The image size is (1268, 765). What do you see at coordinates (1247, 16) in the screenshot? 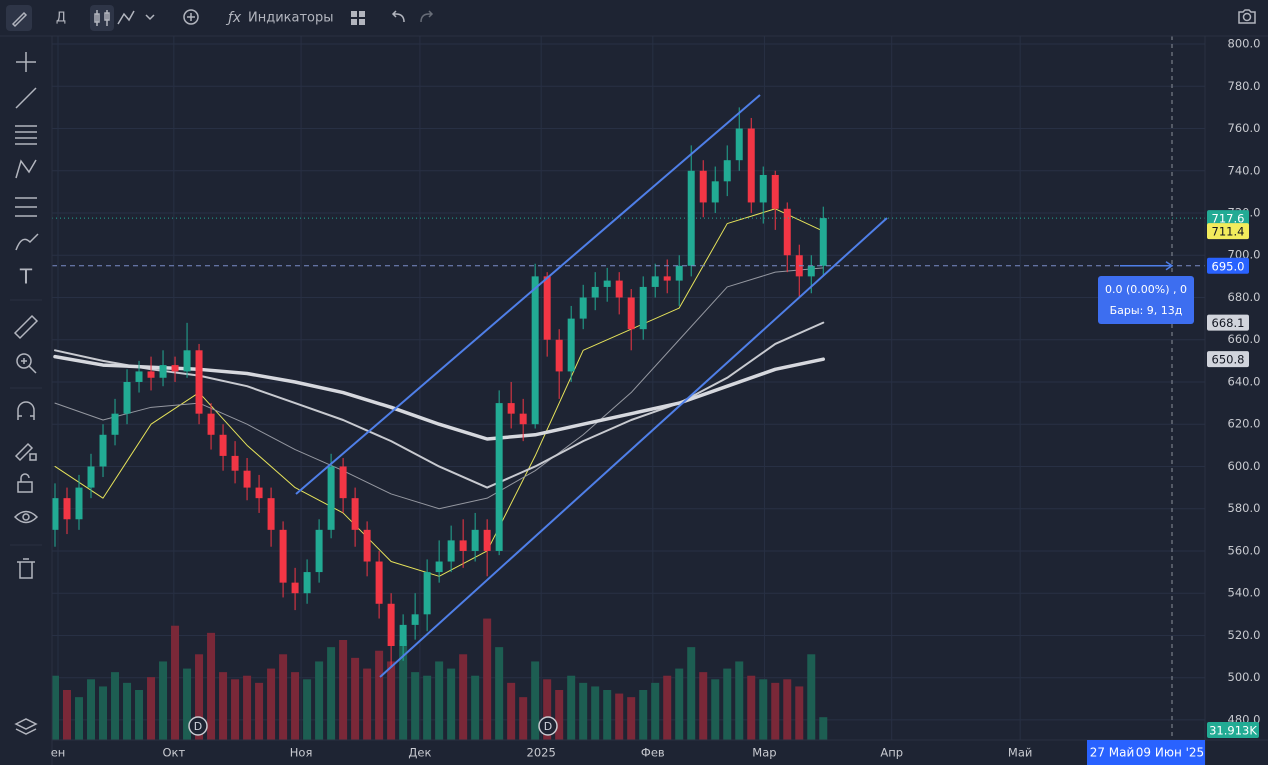
I see `snapshot-icon` at bounding box center [1247, 16].